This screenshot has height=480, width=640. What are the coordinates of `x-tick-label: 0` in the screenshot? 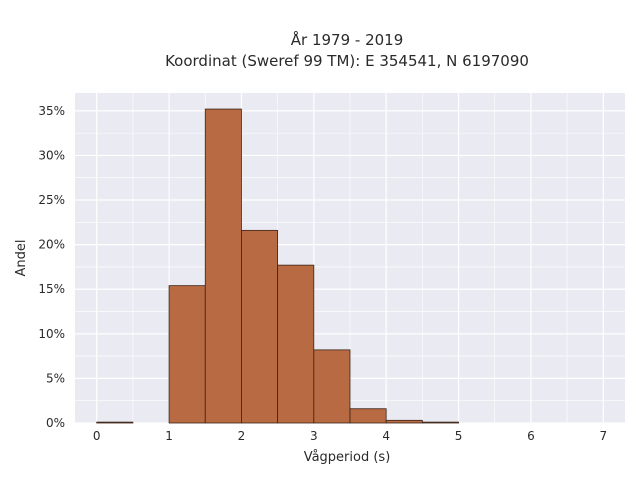 It's located at (97, 436).